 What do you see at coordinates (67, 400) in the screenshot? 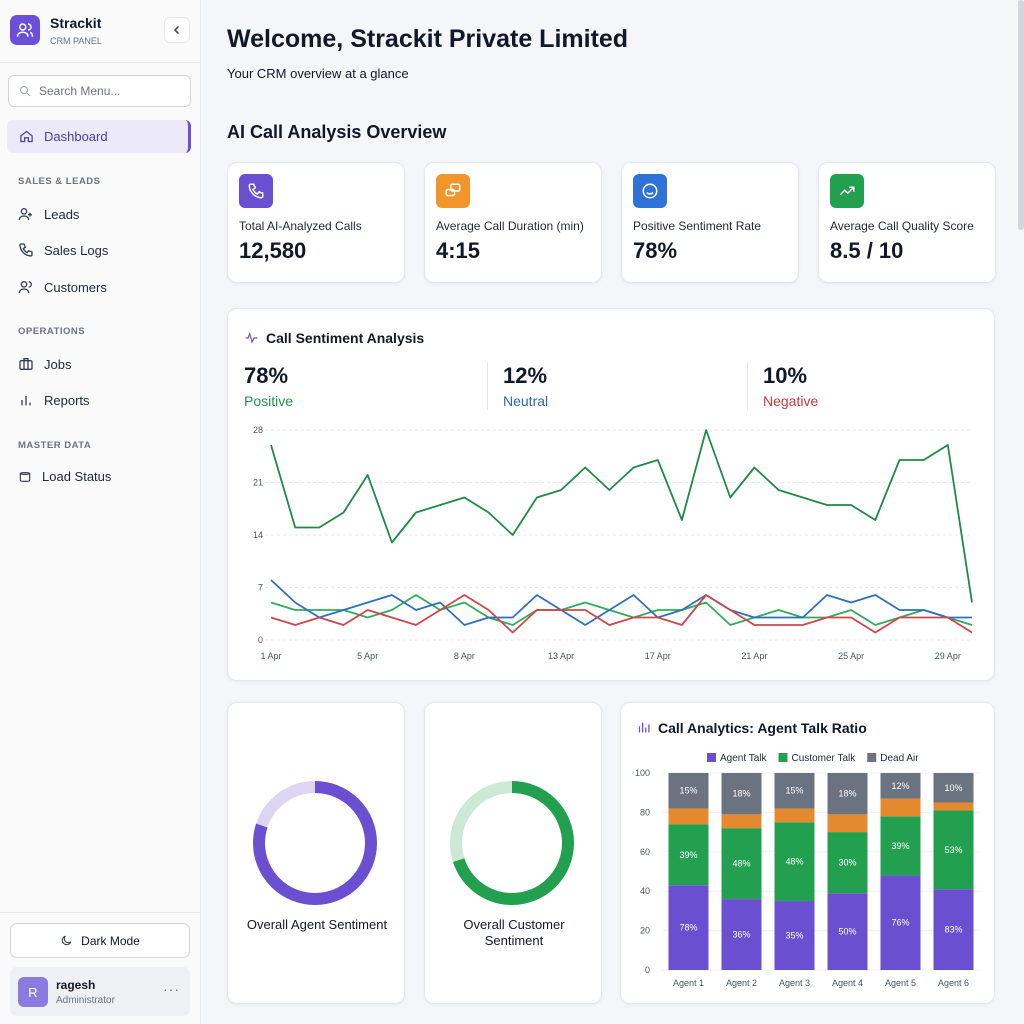
I see `nav-label: Reports` at bounding box center [67, 400].